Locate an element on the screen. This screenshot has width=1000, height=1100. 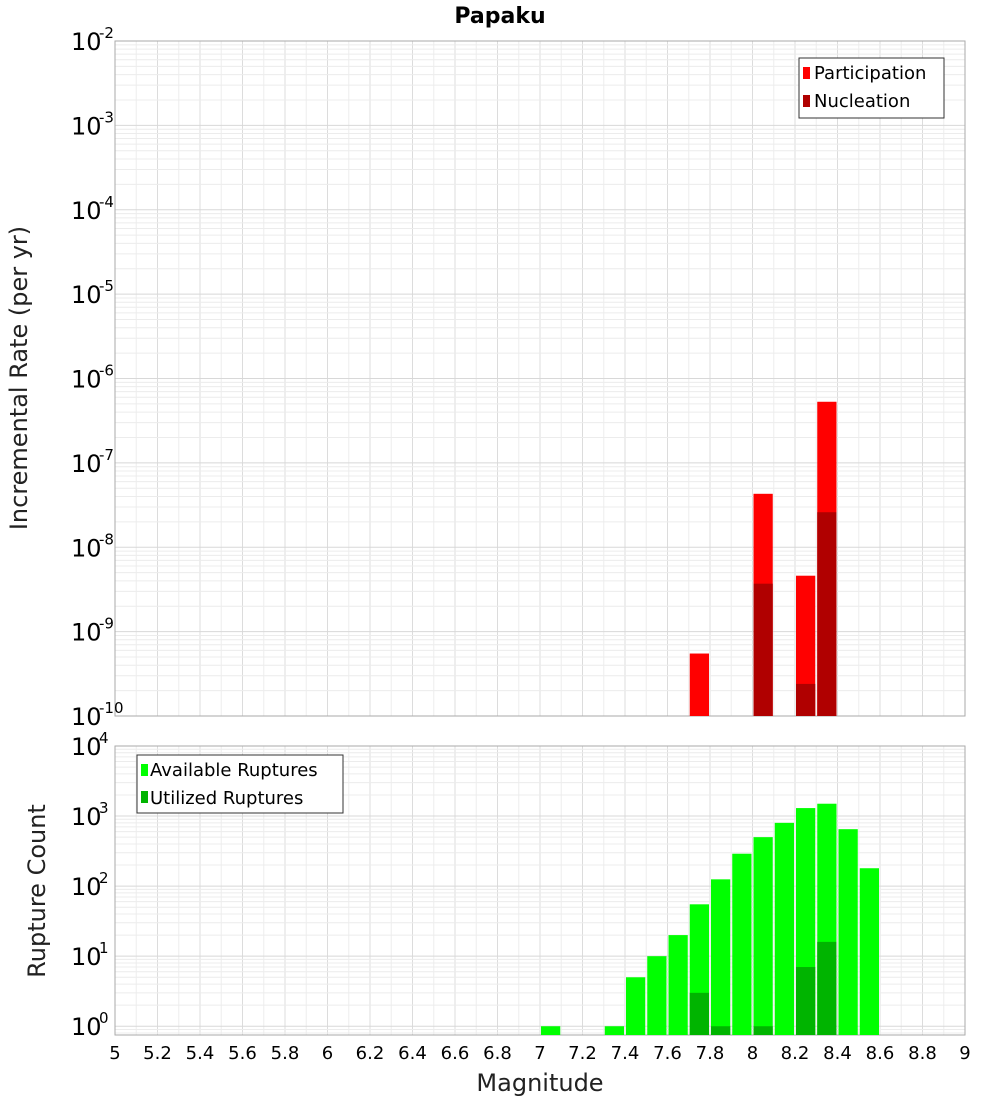
y-tick-exponent: 1 is located at coordinates (104, 948).